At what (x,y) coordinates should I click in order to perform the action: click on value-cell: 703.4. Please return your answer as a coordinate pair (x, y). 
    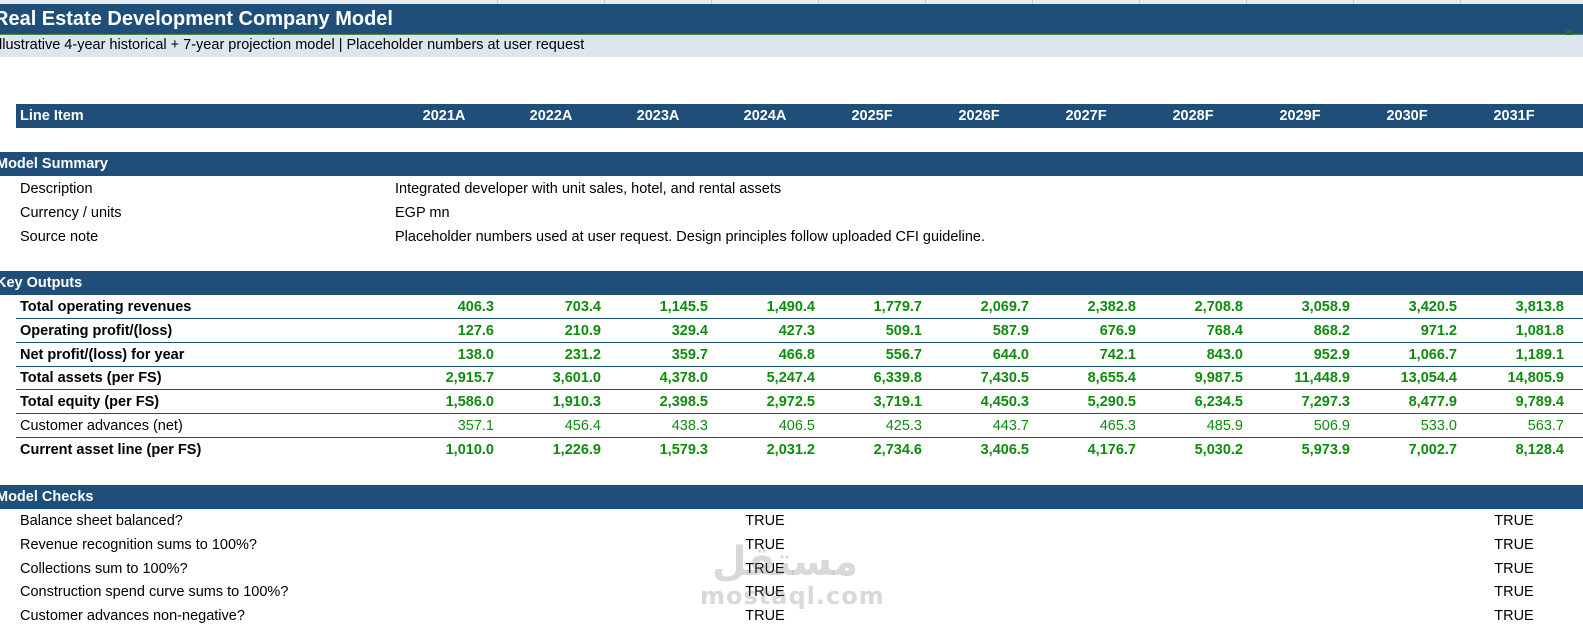
    Looking at the image, I should click on (582, 307).